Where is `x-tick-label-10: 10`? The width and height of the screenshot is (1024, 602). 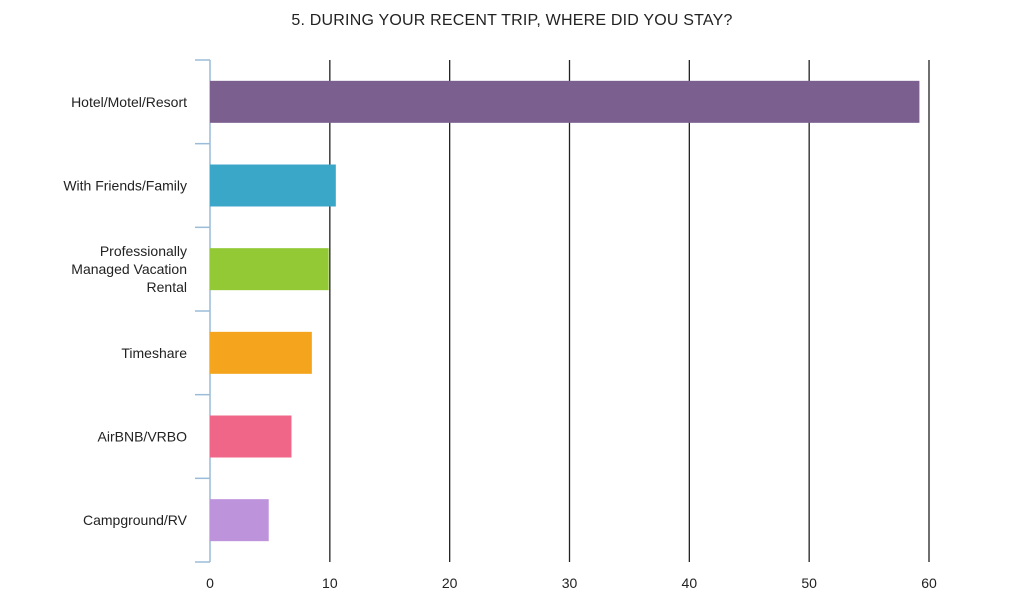 x-tick-label-10: 10 is located at coordinates (330, 583).